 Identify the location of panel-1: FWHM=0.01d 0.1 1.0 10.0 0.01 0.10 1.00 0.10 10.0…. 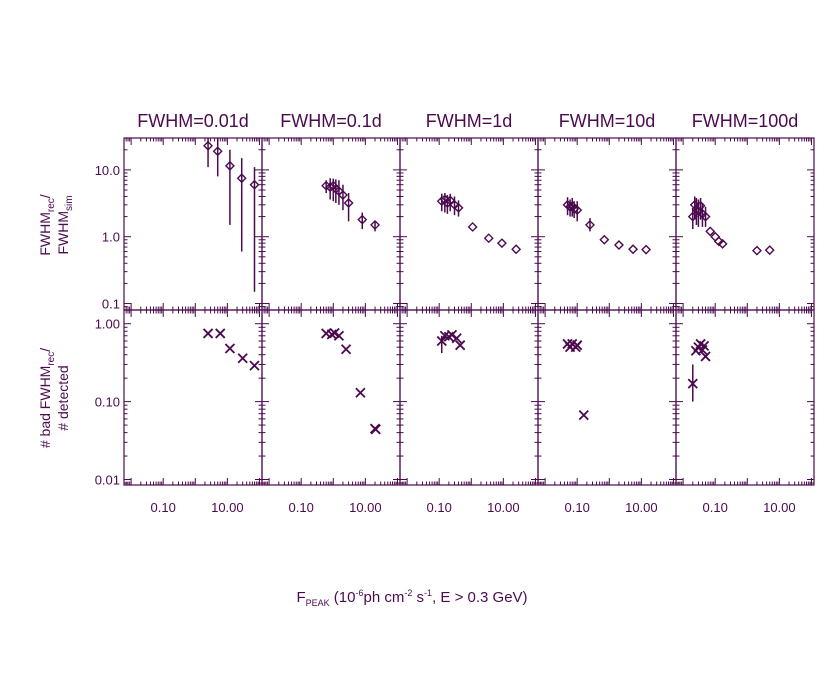
(179, 313).